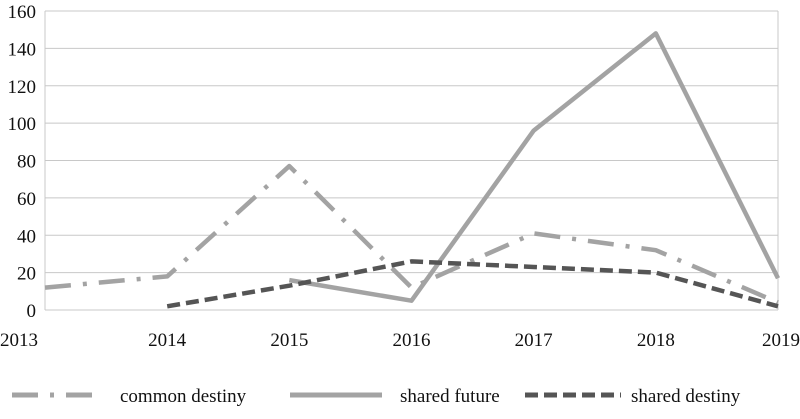 This screenshot has height=419, width=800. I want to click on y-tick-label: 60, so click(26, 199).